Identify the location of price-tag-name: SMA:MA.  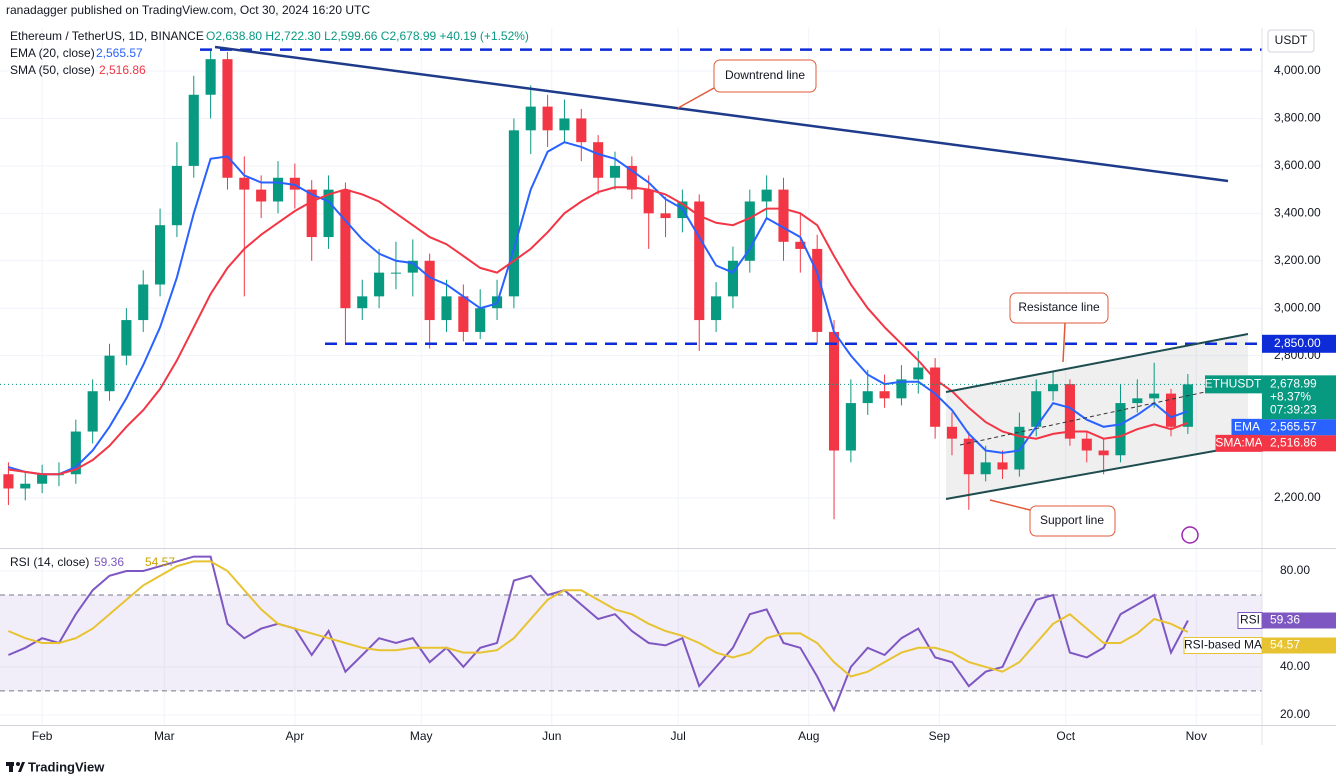
(1238, 443).